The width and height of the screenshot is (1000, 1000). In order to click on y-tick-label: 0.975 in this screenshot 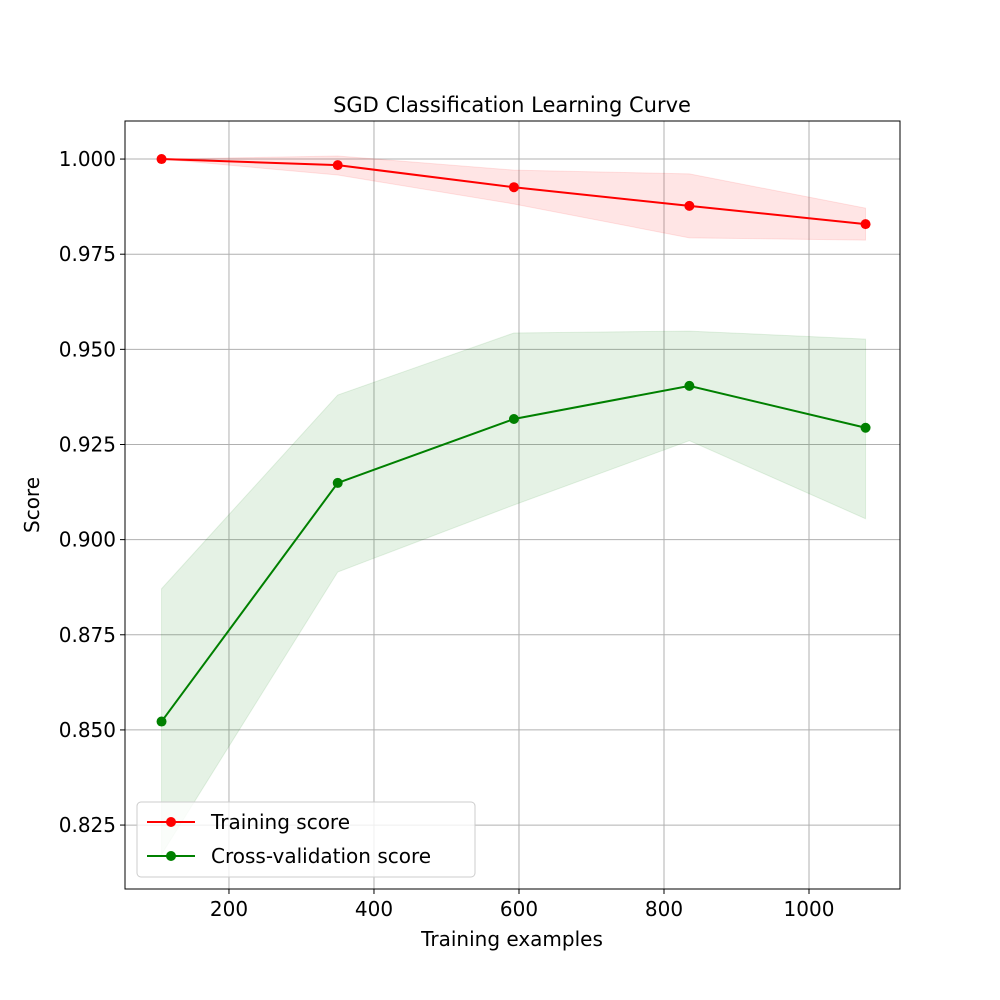, I will do `click(87, 254)`.